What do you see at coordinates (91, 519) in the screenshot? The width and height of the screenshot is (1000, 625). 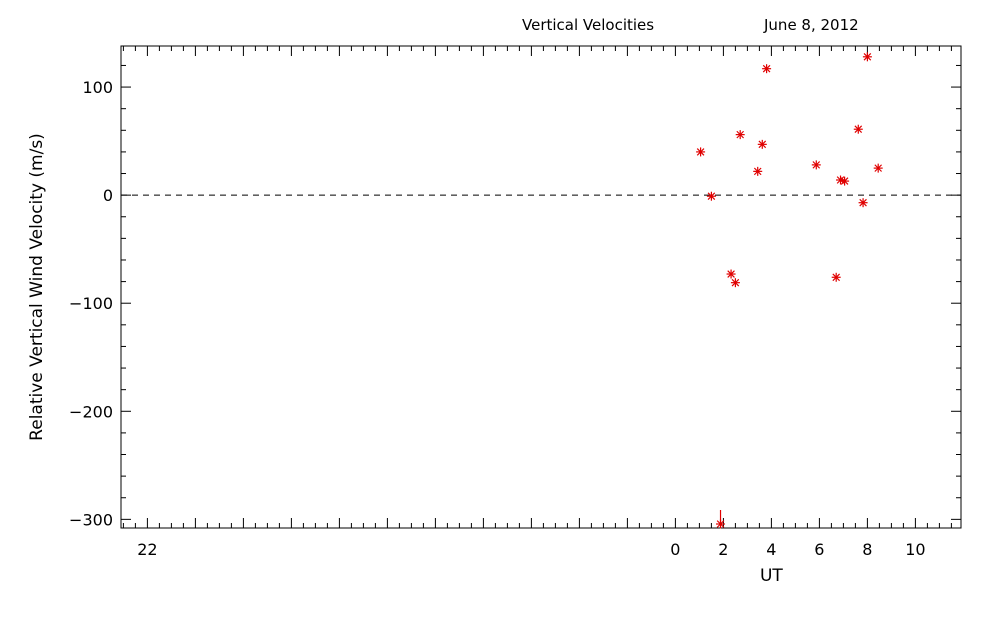 I see `y-tick-label: −300` at bounding box center [91, 519].